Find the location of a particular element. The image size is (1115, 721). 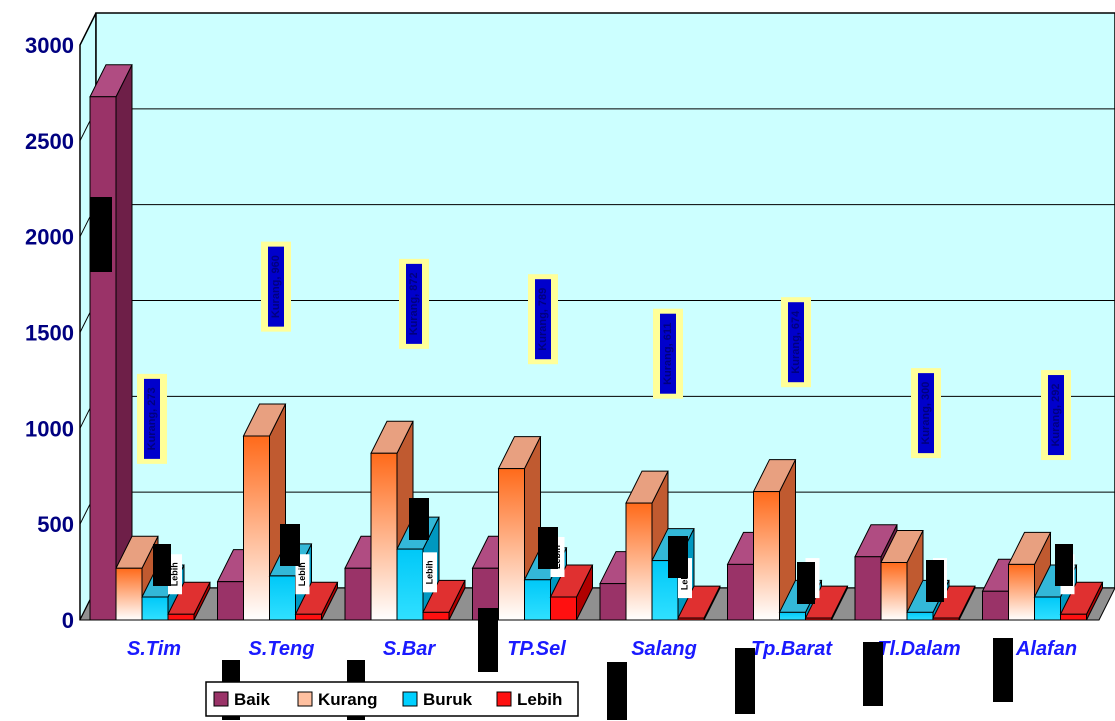

x-tick-label: S.Bar is located at coordinates (409, 649).